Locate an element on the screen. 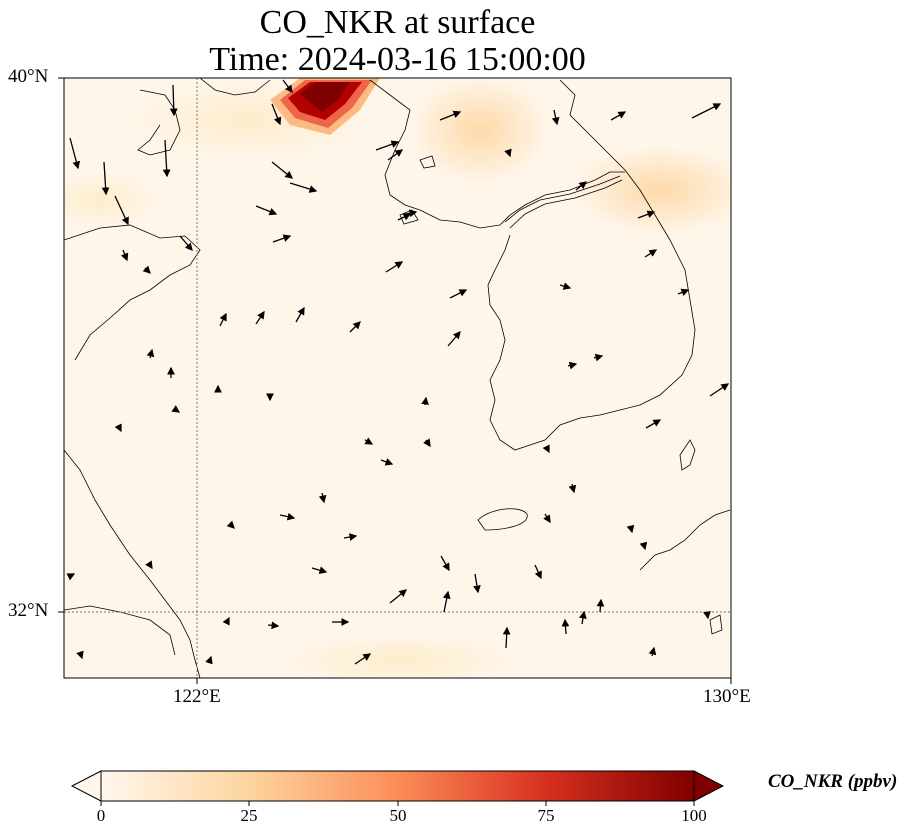 Image resolution: width=920 pixels, height=836 pixels. co-hotspot is located at coordinates (325, 106).